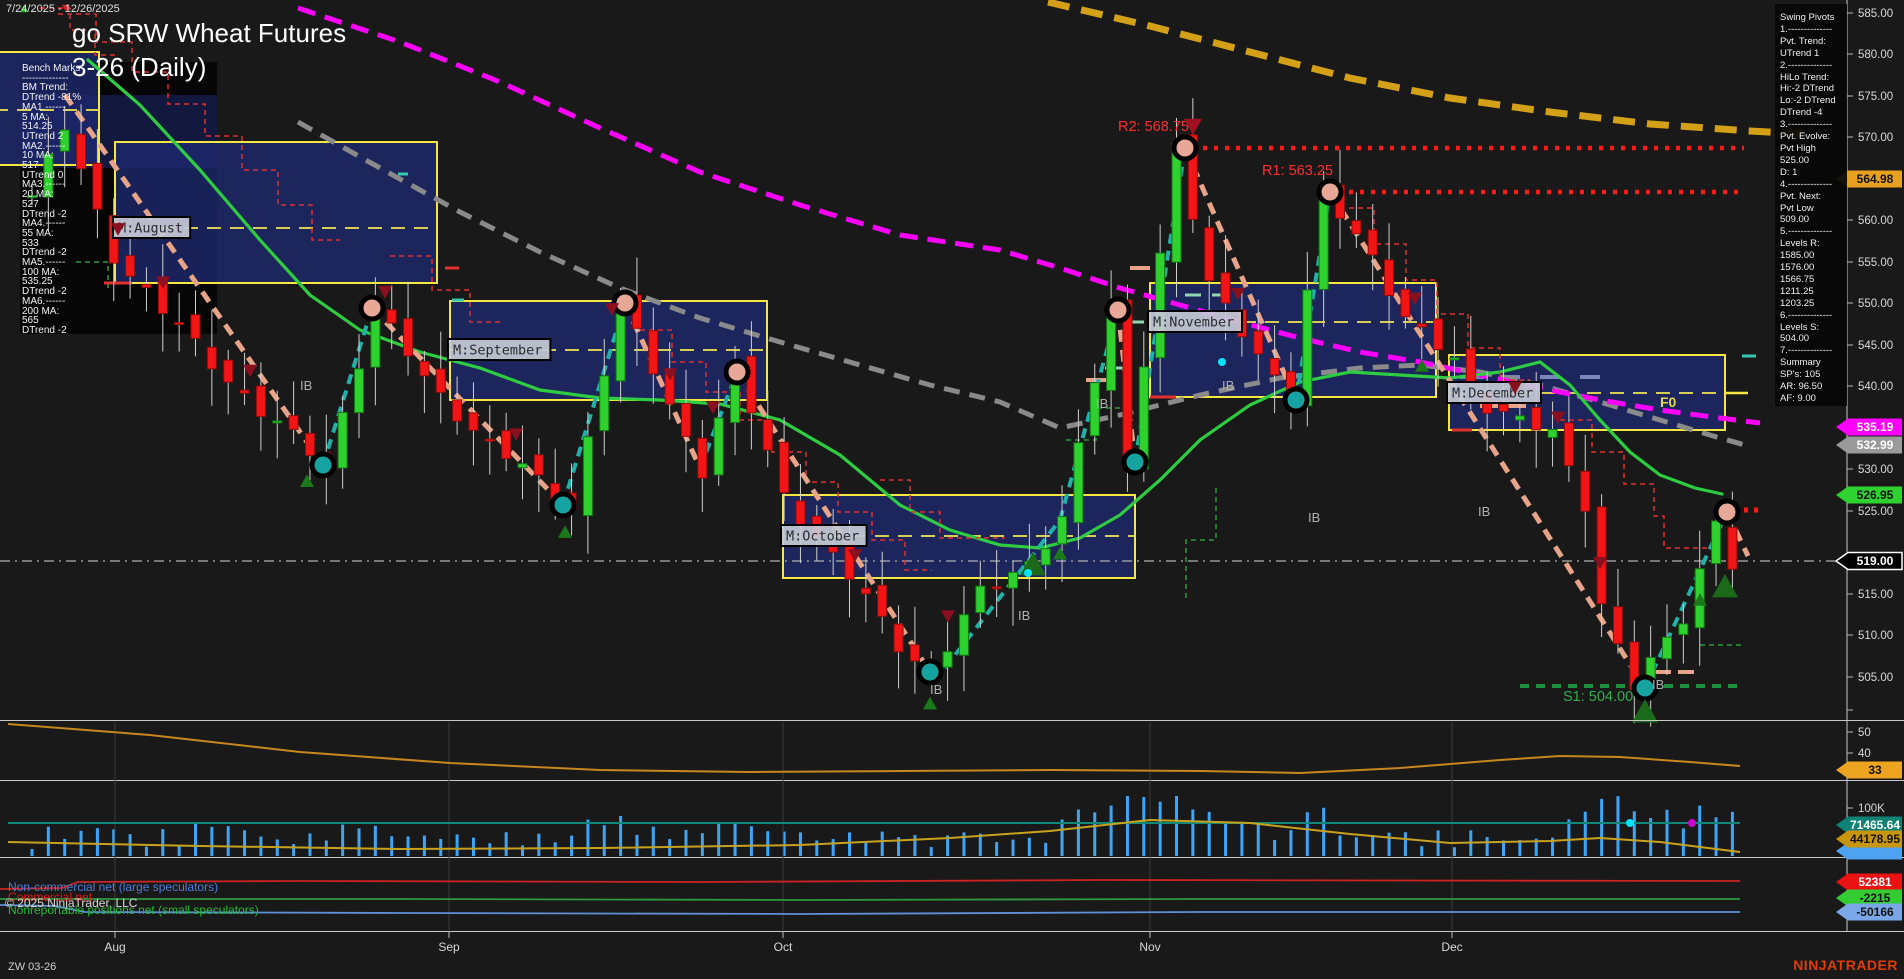 This screenshot has width=1904, height=979. I want to click on svg-text: M:August, so click(150, 229).